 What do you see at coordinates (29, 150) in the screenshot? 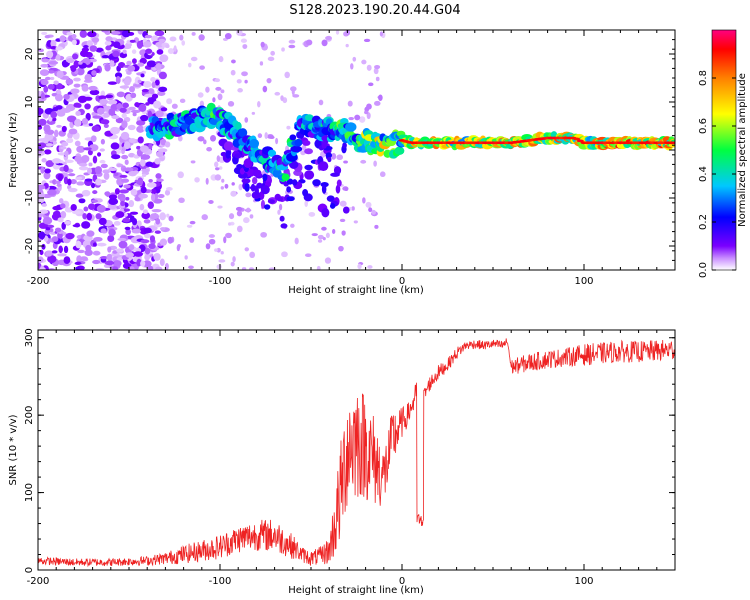
I see `spectrogram-ytick-label: 0` at bounding box center [29, 150].